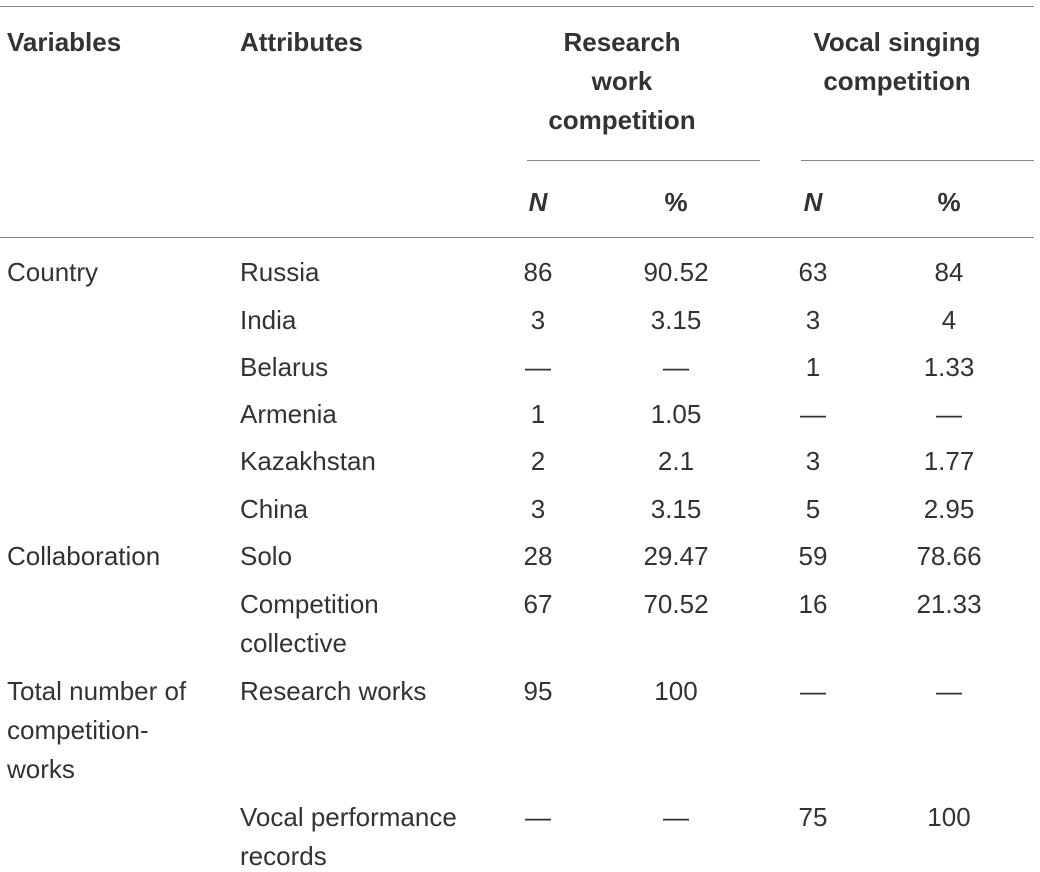  What do you see at coordinates (949, 272) in the screenshot?
I see `value-cell: 84` at bounding box center [949, 272].